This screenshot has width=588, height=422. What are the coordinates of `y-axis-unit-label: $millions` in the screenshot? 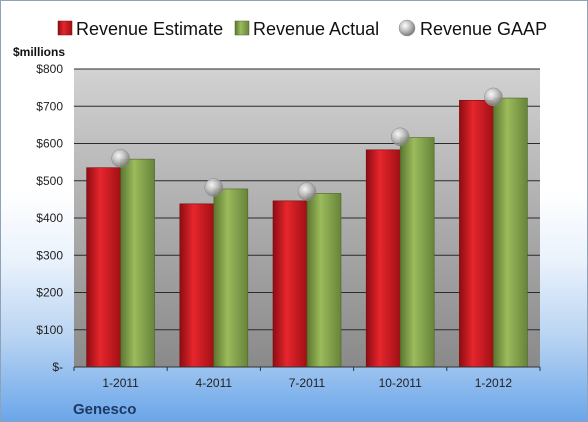 It's located at (39, 52).